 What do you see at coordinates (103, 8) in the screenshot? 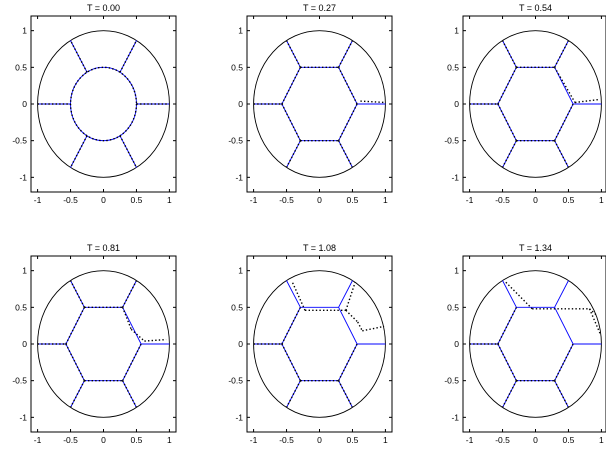
I see `panel-title: T = 0.00` at bounding box center [103, 8].